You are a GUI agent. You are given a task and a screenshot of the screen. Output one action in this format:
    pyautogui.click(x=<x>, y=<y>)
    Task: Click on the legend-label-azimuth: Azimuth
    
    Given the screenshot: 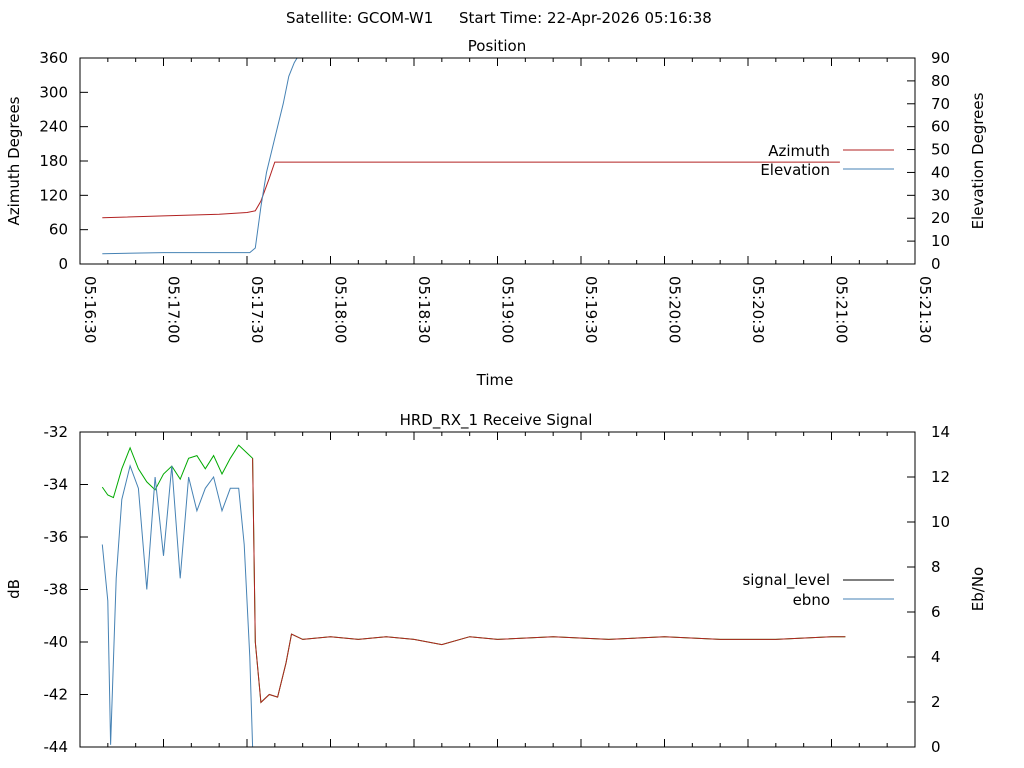 What is the action you would take?
    pyautogui.click(x=799, y=151)
    